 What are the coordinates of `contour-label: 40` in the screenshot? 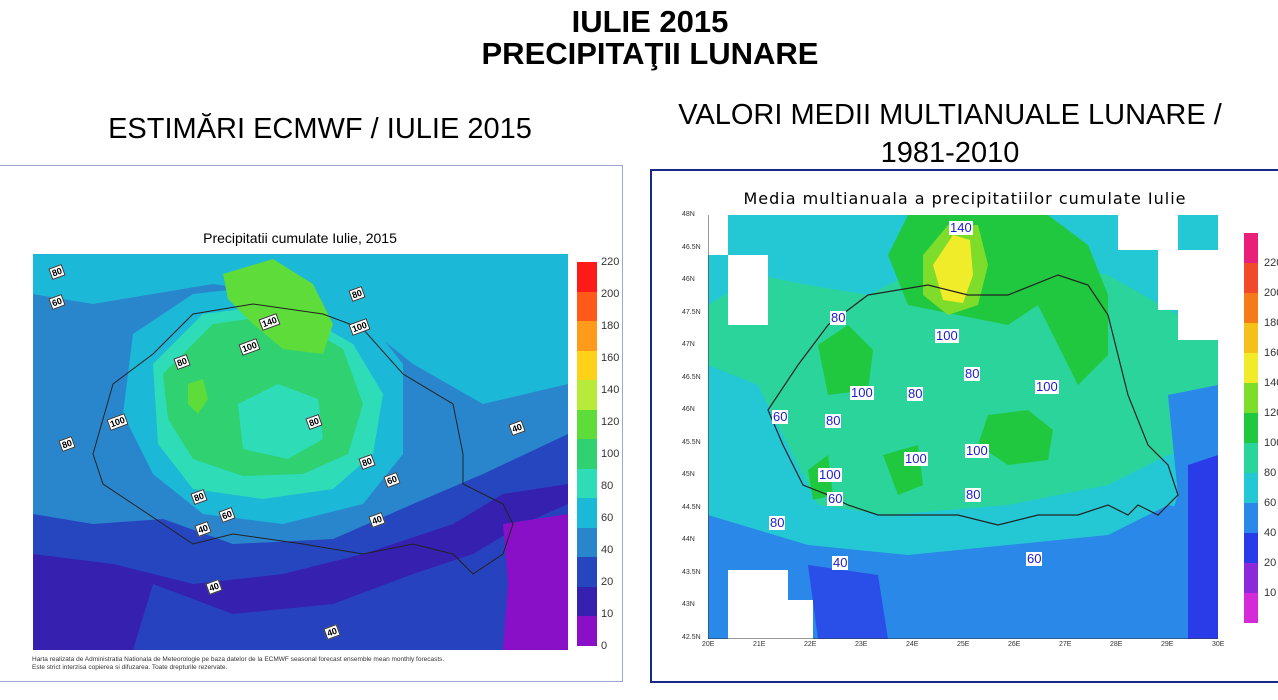 It's located at (840, 562).